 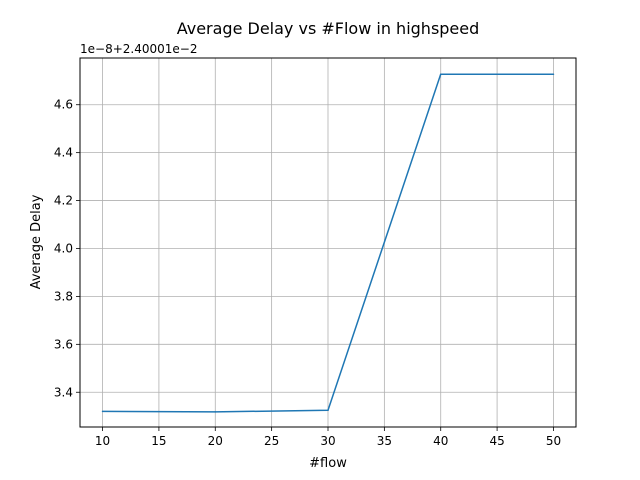 What do you see at coordinates (327, 441) in the screenshot?
I see `x-tick-label: 30` at bounding box center [327, 441].